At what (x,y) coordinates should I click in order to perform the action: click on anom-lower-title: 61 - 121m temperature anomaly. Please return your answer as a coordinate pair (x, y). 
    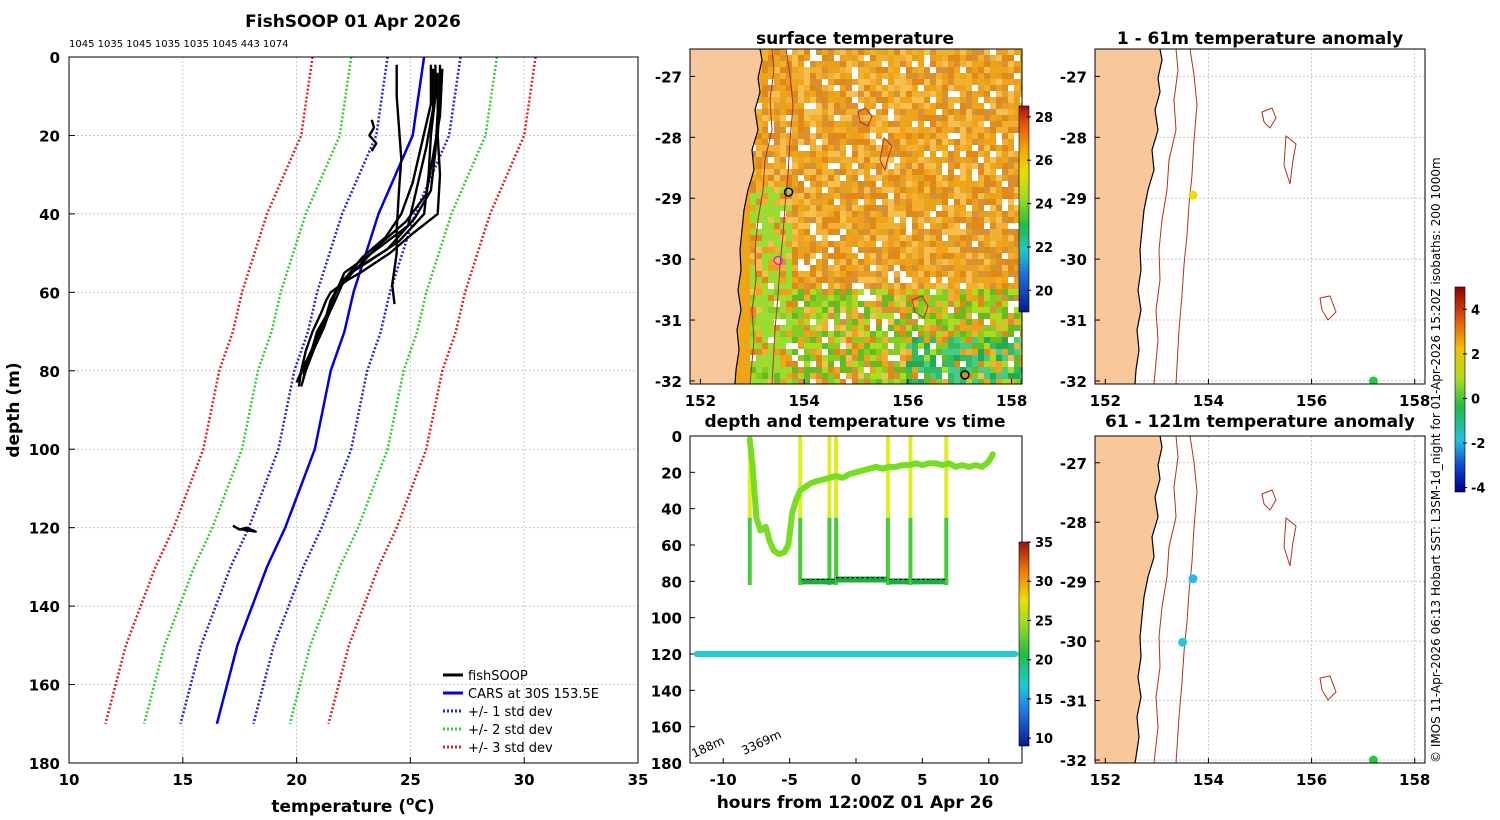
    Looking at the image, I should click on (1260, 422).